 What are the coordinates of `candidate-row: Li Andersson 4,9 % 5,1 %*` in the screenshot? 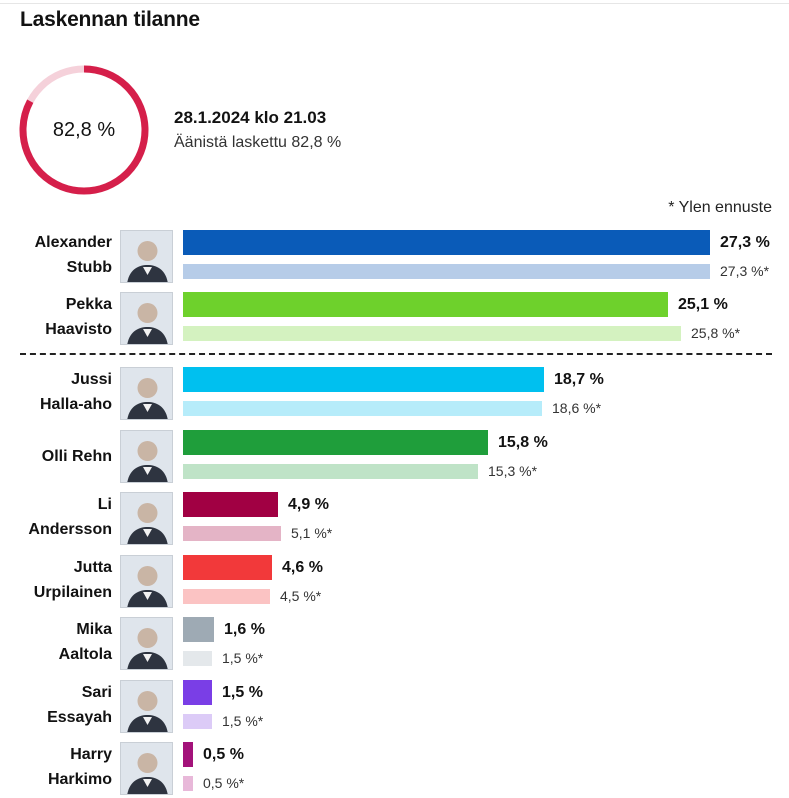 It's located at (394, 520).